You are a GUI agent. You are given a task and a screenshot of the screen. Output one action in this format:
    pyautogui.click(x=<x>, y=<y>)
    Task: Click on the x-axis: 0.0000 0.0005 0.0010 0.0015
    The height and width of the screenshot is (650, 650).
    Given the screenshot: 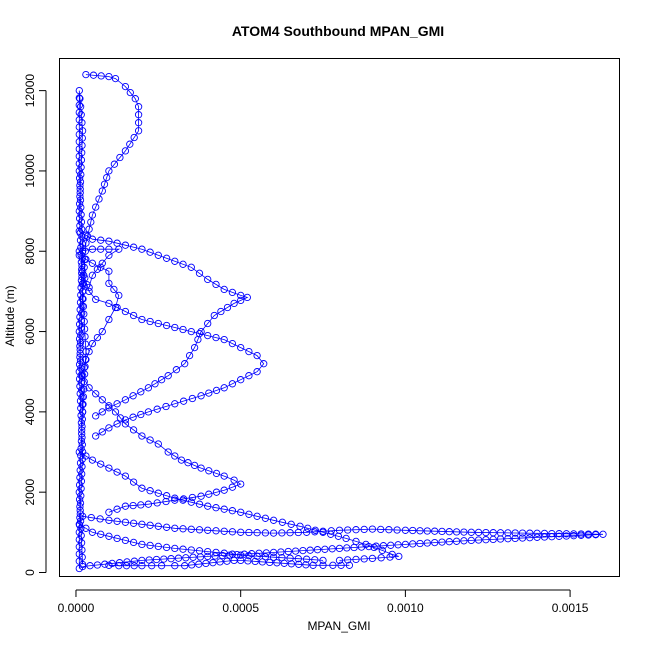 What is the action you would take?
    pyautogui.click(x=323, y=602)
    